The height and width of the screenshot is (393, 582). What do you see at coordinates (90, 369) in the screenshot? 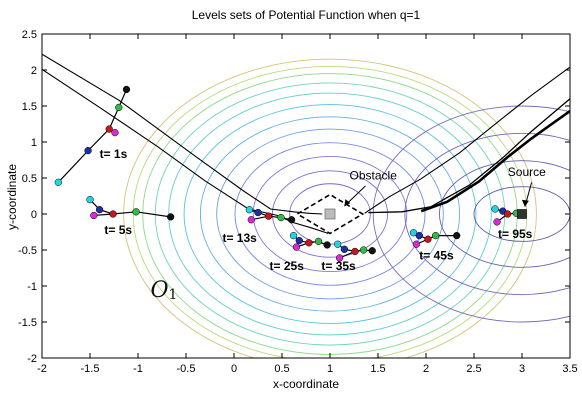
I see `x-tick-label: -1.5` at bounding box center [90, 369].